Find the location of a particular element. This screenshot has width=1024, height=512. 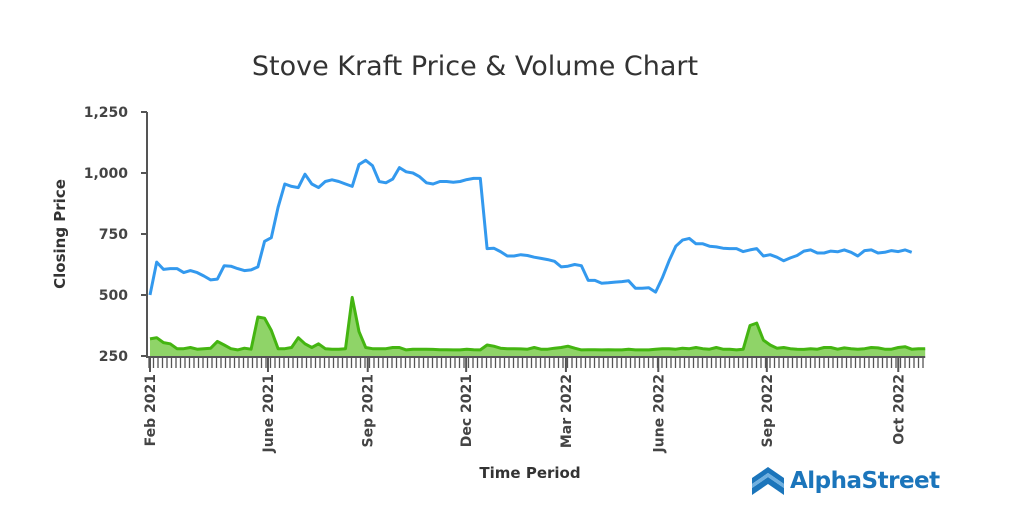

x-tick-label: June 2021 is located at coordinates (269, 413).